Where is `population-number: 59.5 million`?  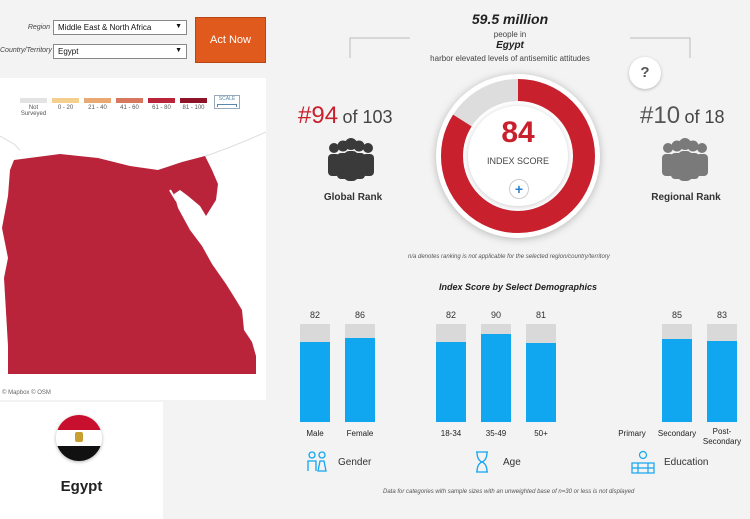
population-number: 59.5 million is located at coordinates (510, 19).